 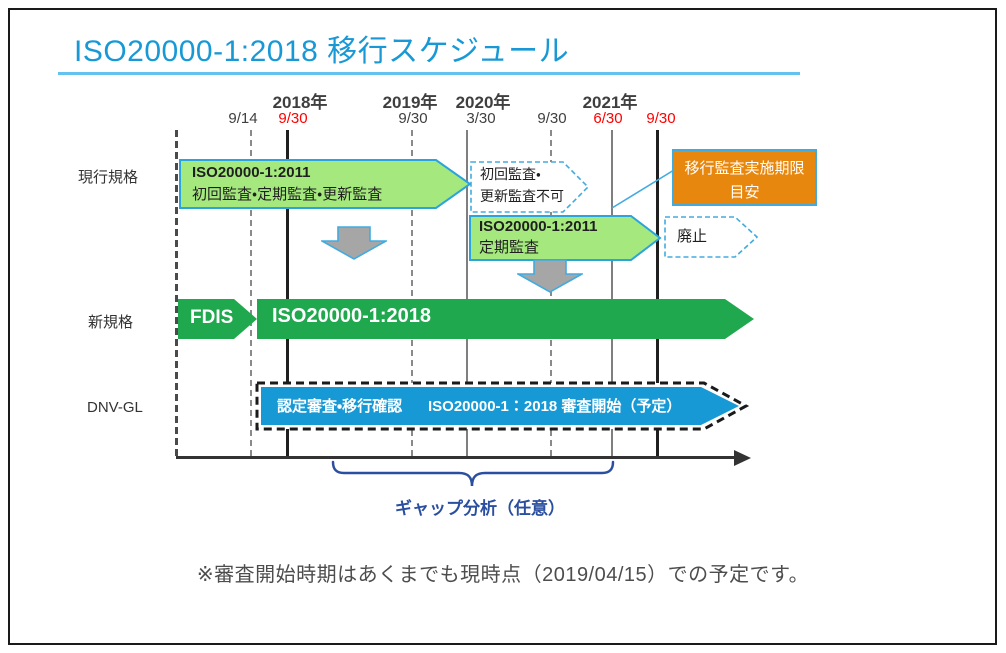 I want to click on not-allowed-box-shape, so click(x=530, y=187).